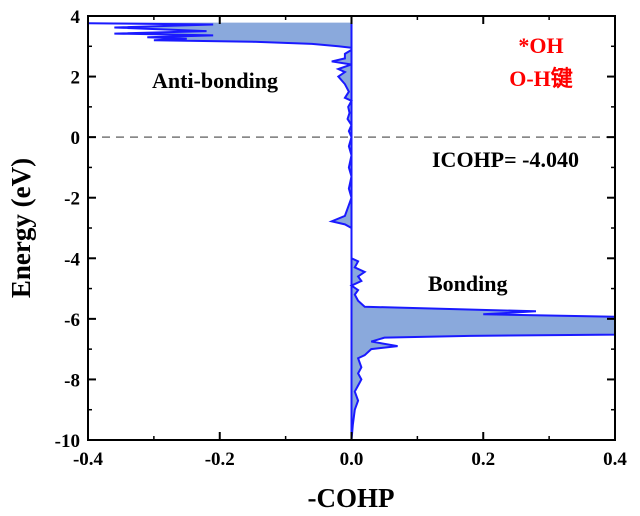 The image size is (640, 516). What do you see at coordinates (540, 45) in the screenshot?
I see `species-label: *OH` at bounding box center [540, 45].